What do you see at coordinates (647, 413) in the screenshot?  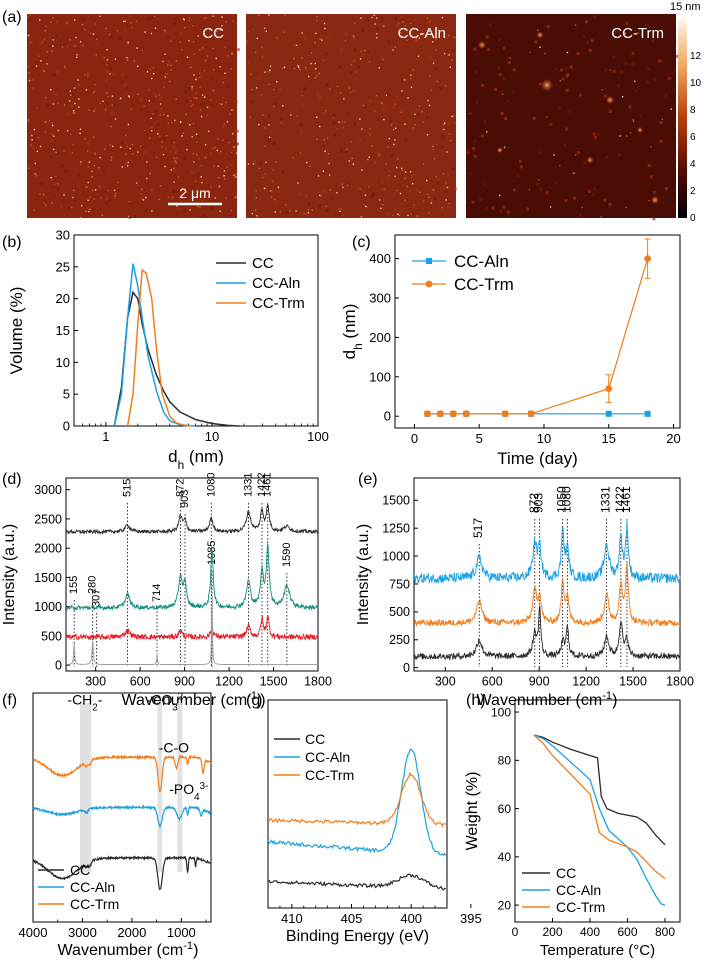 I see `data-point` at bounding box center [647, 413].